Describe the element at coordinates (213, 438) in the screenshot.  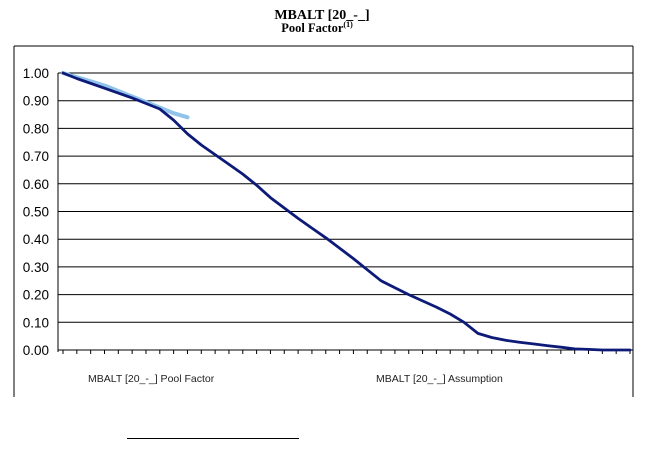
I see `footnote-separator-line` at that location.